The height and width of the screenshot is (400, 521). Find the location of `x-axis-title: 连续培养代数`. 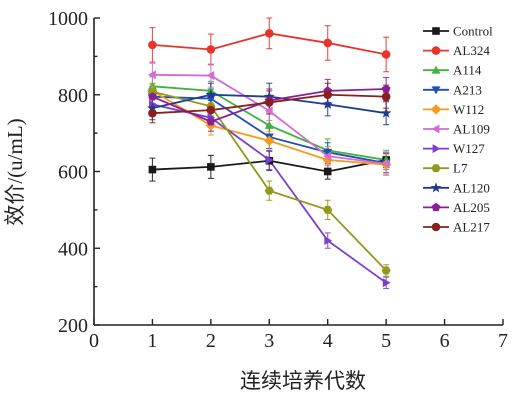

x-axis-title: 连续培养代数 is located at coordinates (303, 381).